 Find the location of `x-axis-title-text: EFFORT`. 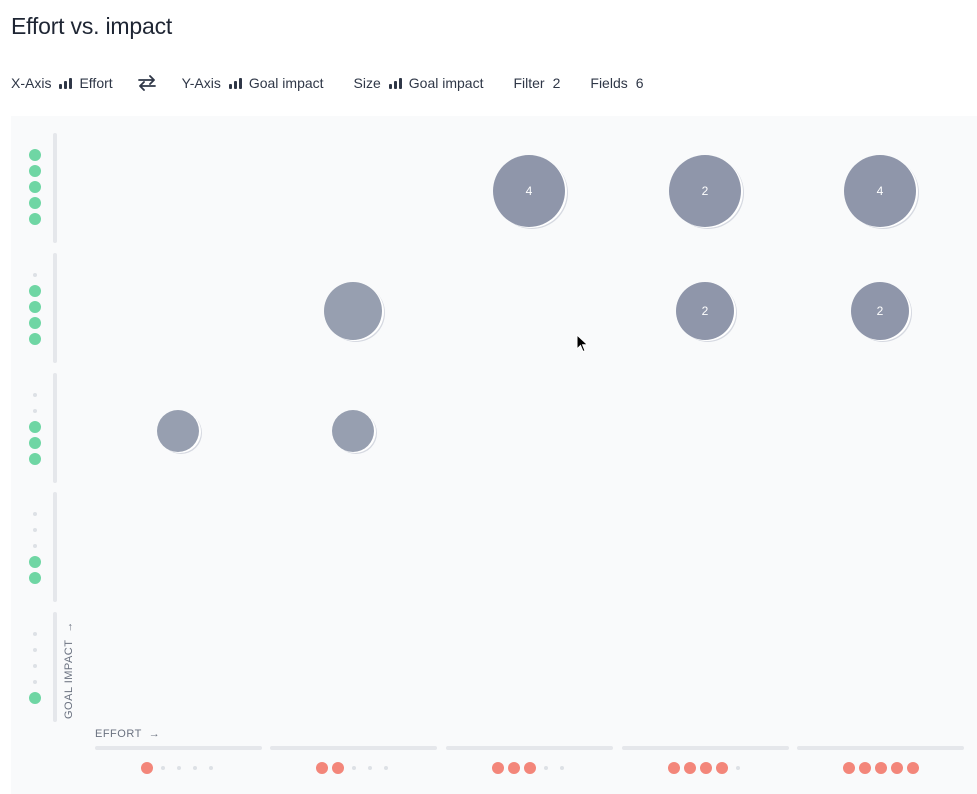

x-axis-title-text: EFFORT is located at coordinates (118, 734).